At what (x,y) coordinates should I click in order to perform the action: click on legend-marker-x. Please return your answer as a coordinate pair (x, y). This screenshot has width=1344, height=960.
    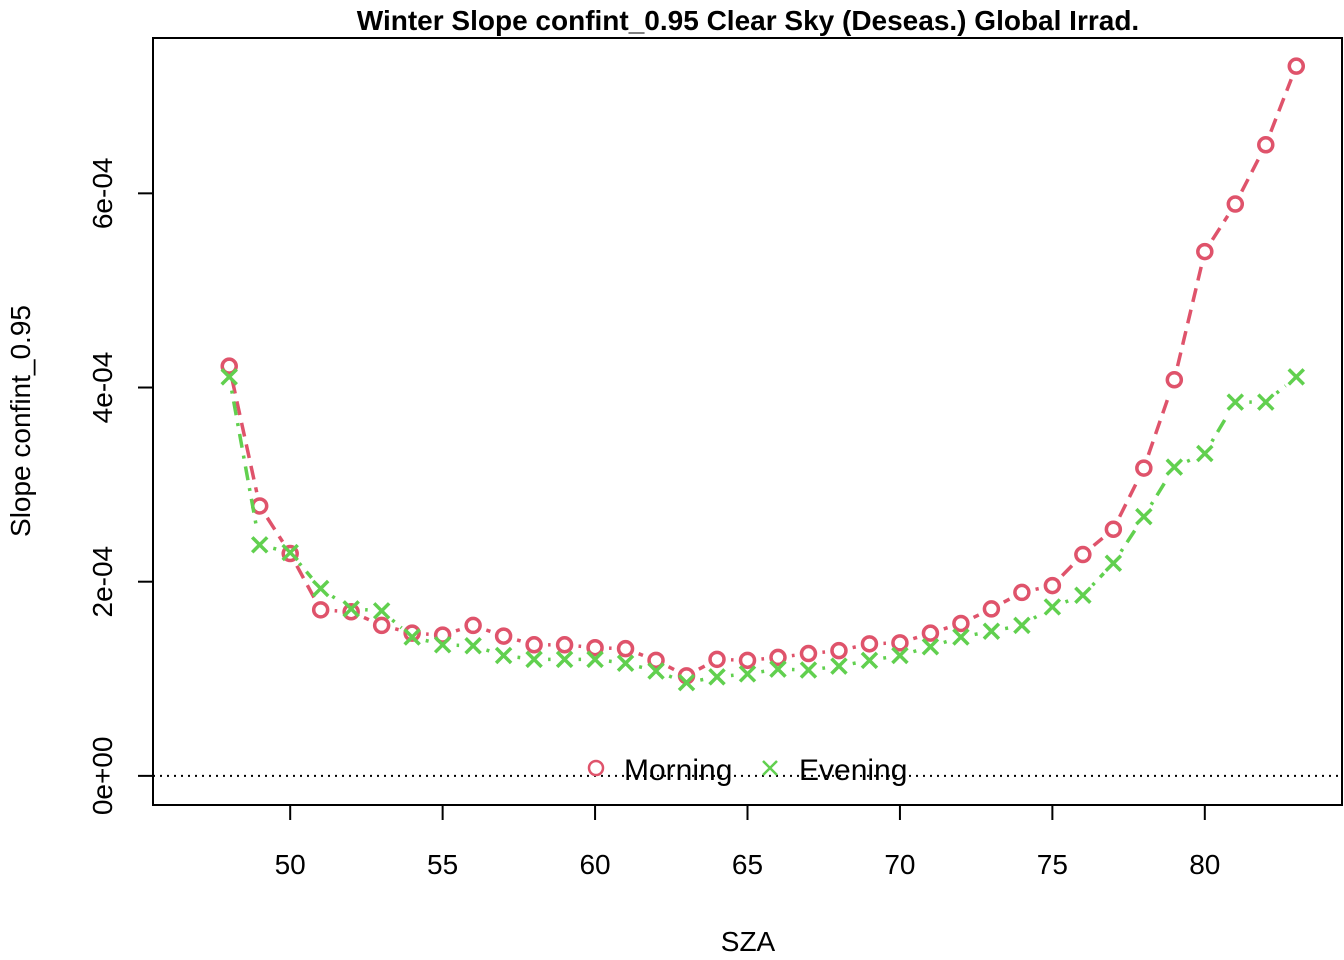
    Looking at the image, I should click on (770, 768).